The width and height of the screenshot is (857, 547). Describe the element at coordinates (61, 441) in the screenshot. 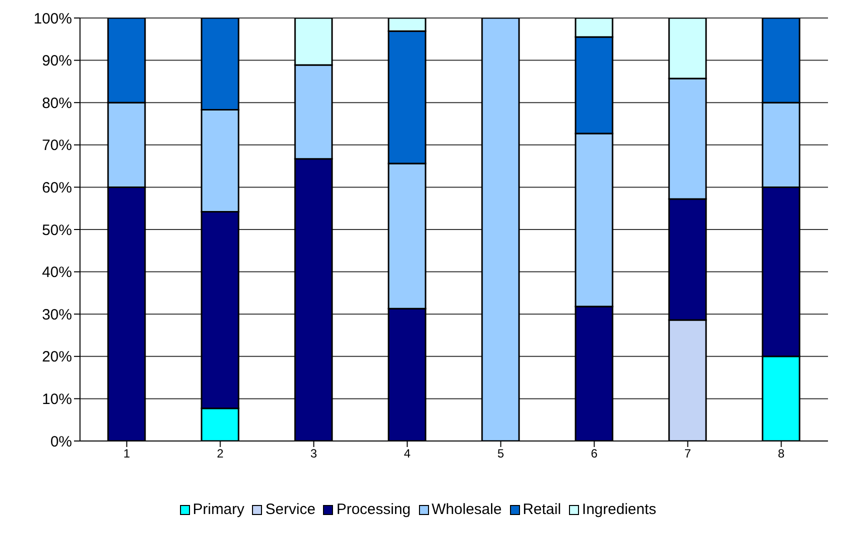

I see `y-tick-label: 0%` at that location.